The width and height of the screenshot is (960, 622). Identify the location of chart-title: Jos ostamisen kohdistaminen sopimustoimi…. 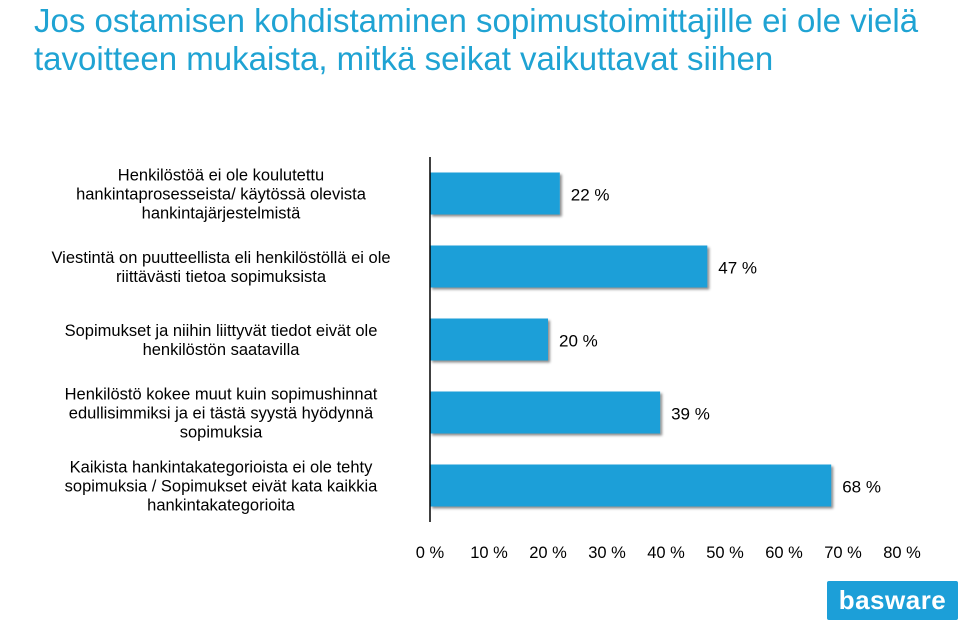
(476, 39).